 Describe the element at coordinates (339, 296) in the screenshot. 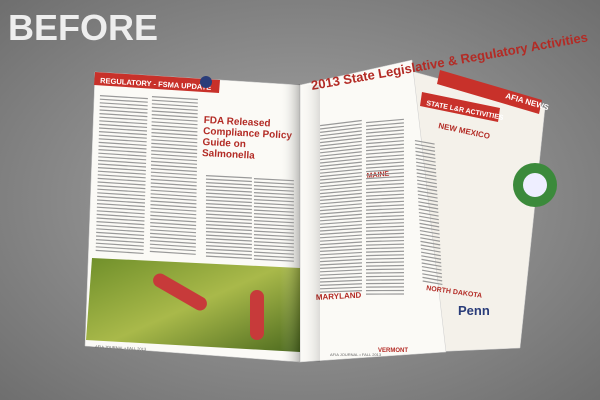

I see `section-heading: MARYLAND` at that location.